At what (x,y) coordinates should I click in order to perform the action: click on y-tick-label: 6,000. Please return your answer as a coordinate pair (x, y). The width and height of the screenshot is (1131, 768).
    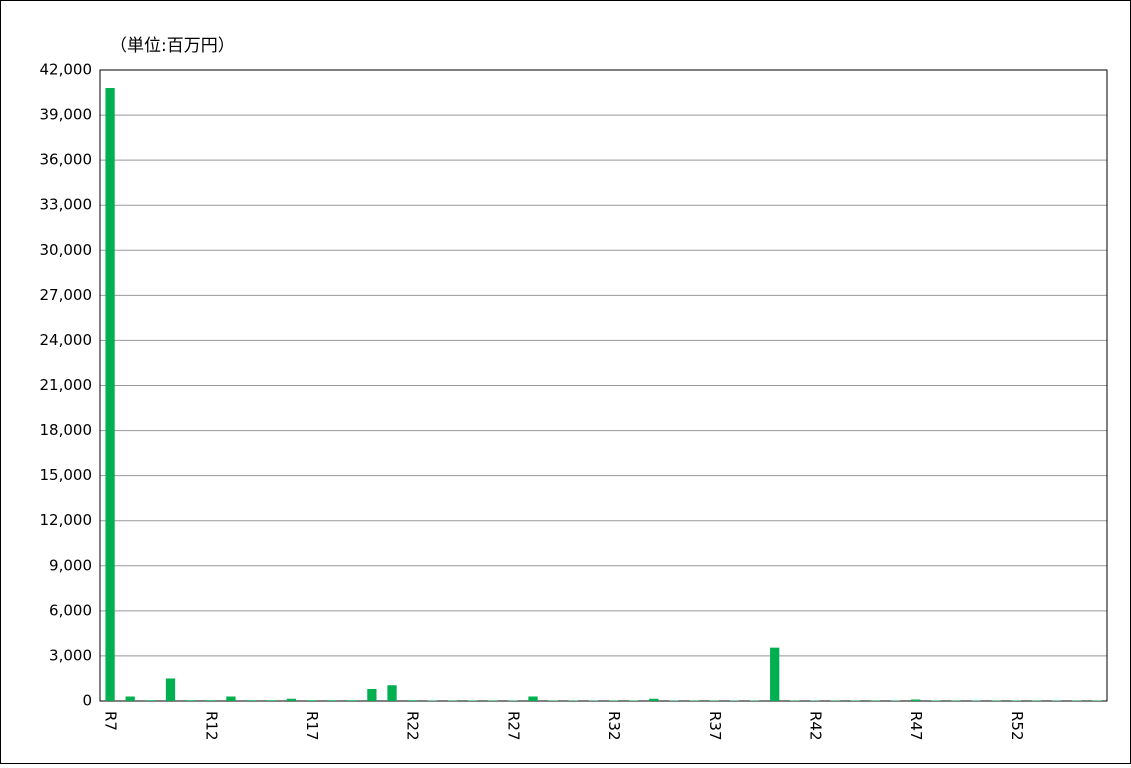
    Looking at the image, I should click on (70, 610).